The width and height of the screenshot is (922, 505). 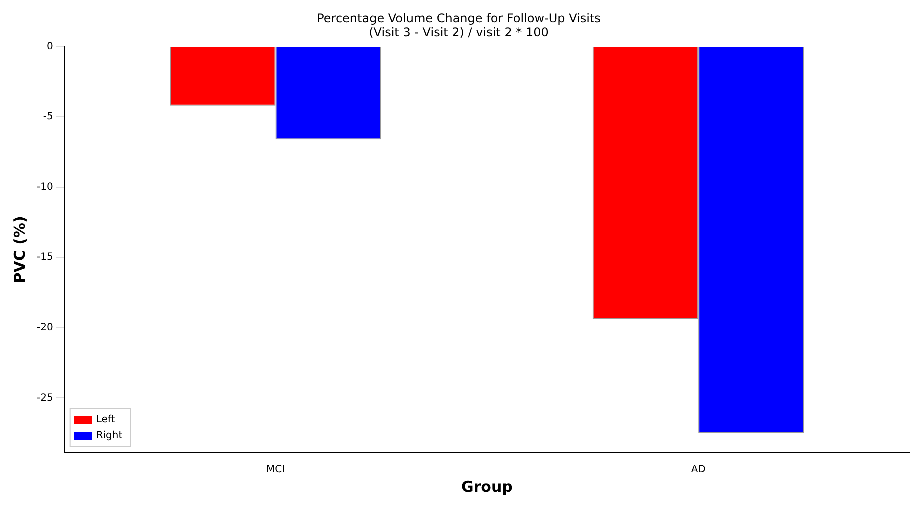 I want to click on chart-title: Percentage Volume Change for Follow-Up Visits, so click(x=459, y=18).